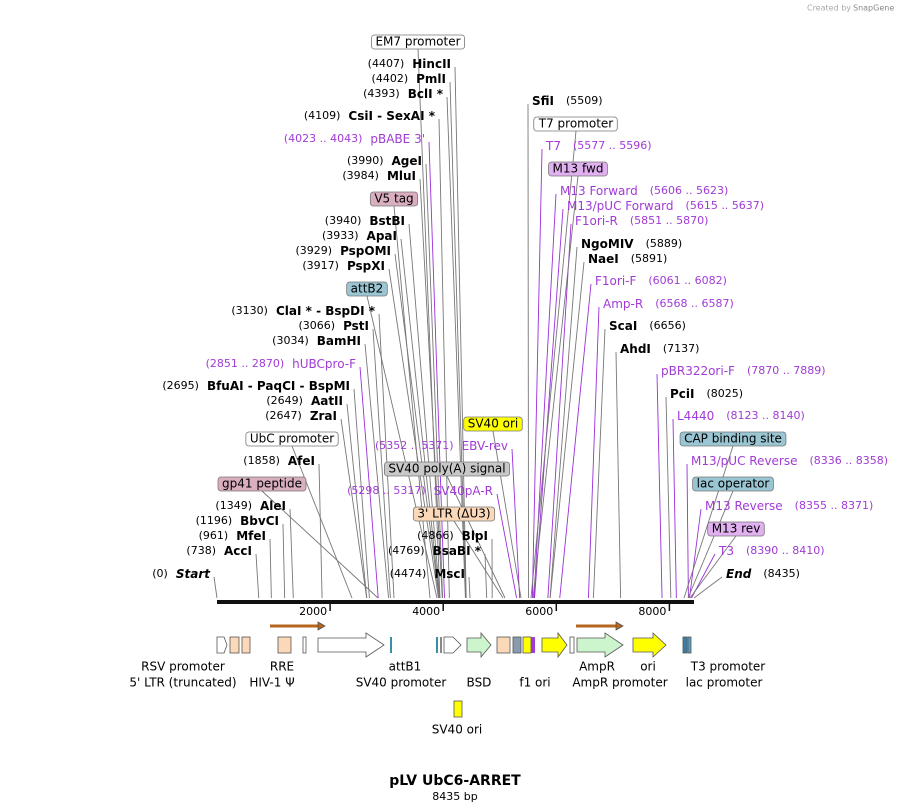 The image size is (911, 812). I want to click on site-label-name: BfuAI - PaqCI - BspMI, so click(278, 386).